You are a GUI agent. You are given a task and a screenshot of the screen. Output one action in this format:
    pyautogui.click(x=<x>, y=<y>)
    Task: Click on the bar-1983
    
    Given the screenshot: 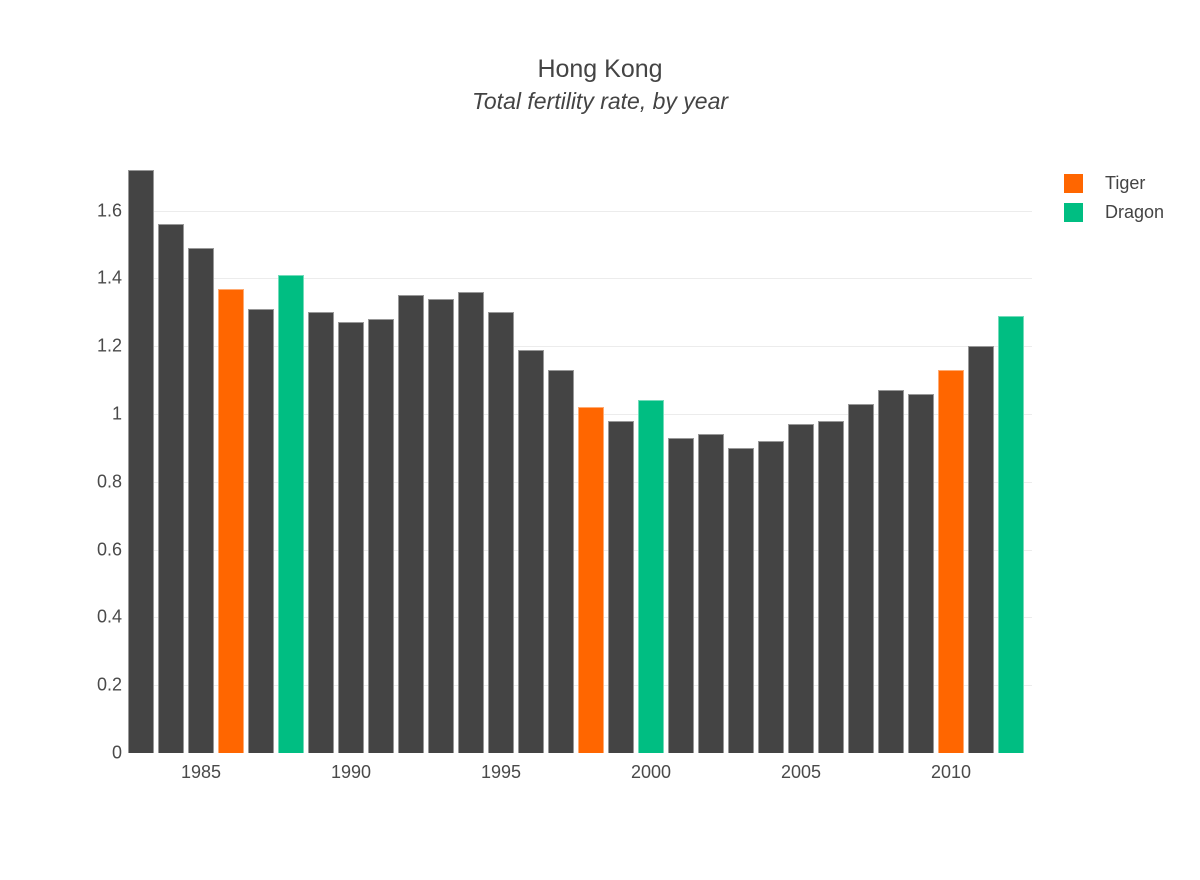 What is the action you would take?
    pyautogui.click(x=141, y=461)
    